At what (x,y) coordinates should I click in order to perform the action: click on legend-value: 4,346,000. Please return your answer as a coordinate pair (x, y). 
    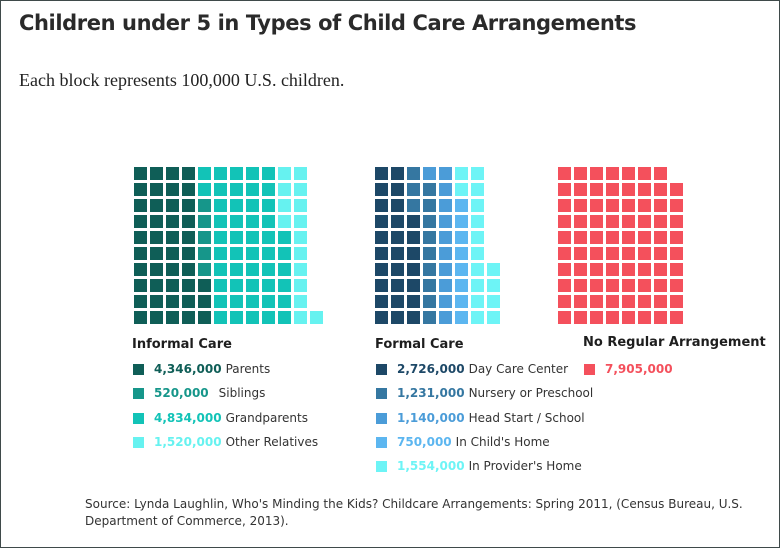
    Looking at the image, I should click on (188, 369).